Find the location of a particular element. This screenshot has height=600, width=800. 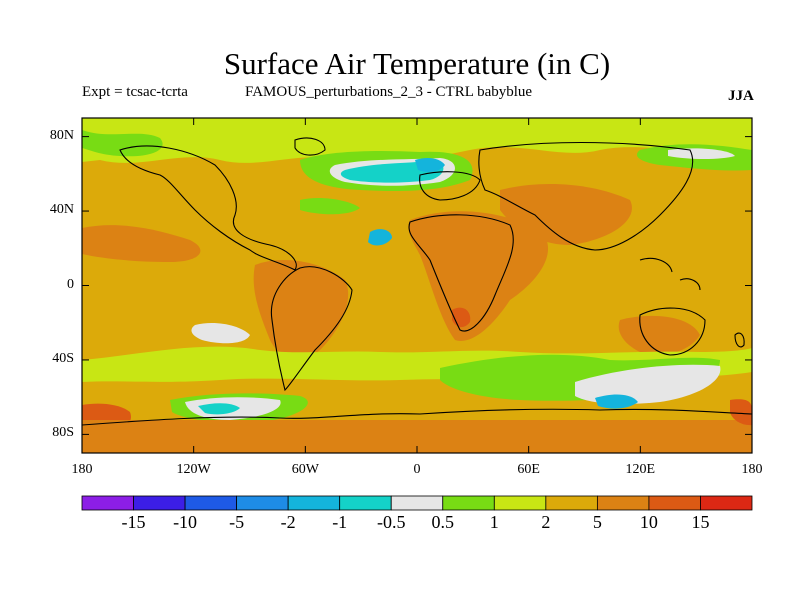

colorbar-label: -2 is located at coordinates (288, 522).